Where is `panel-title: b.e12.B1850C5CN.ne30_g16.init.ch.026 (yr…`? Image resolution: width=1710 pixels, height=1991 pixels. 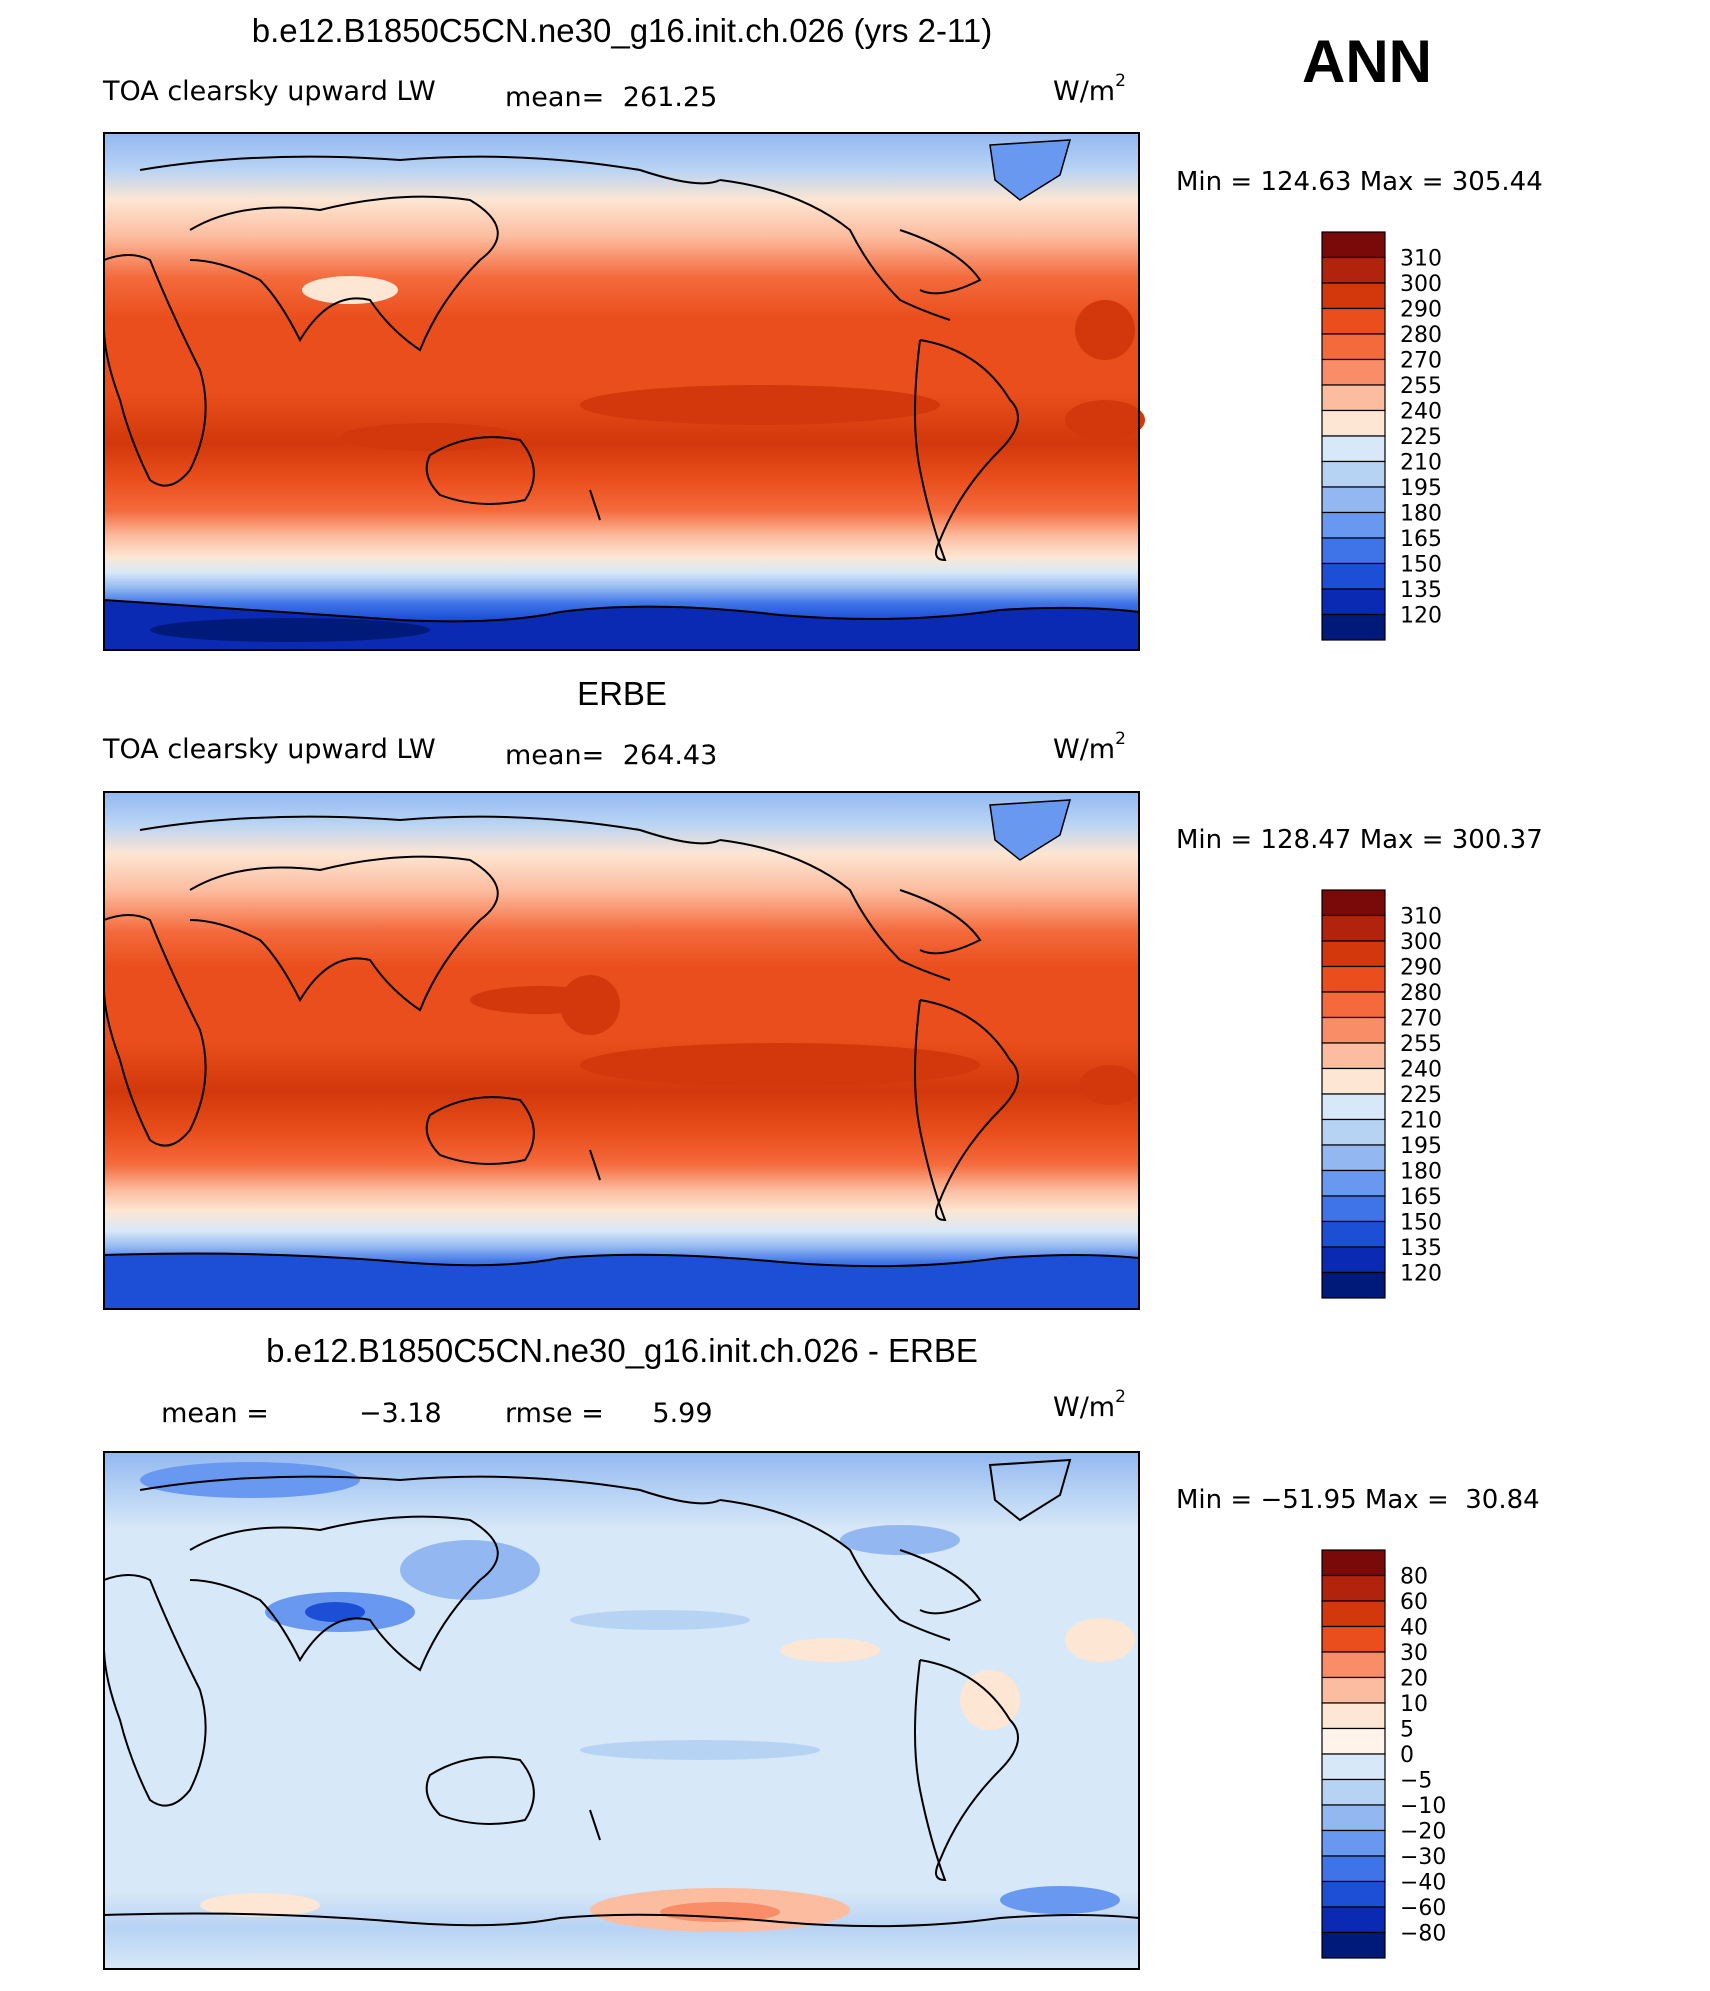 panel-title: b.e12.B1850C5CN.ne30_g16.init.ch.026 (yr… is located at coordinates (622, 30).